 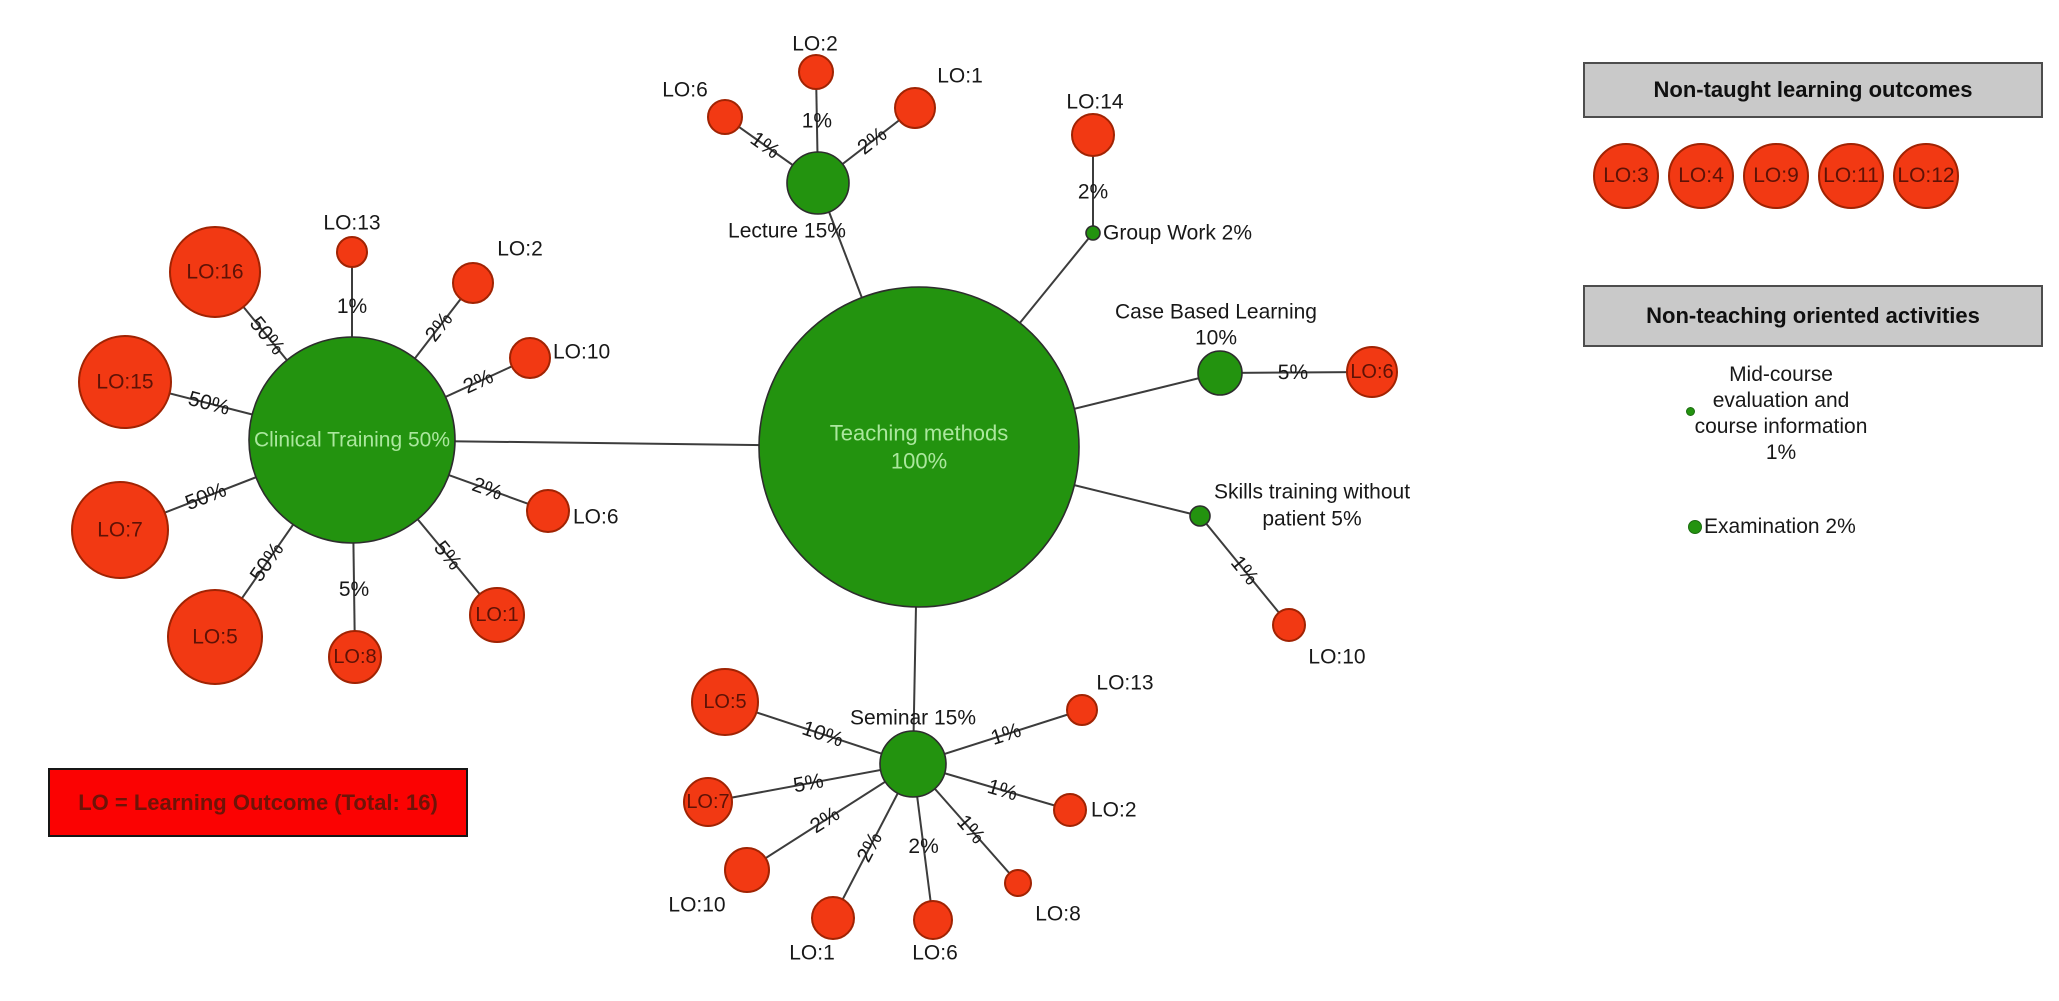 I want to click on pct-clinical-training-lo-5: 50%, so click(x=267, y=562).